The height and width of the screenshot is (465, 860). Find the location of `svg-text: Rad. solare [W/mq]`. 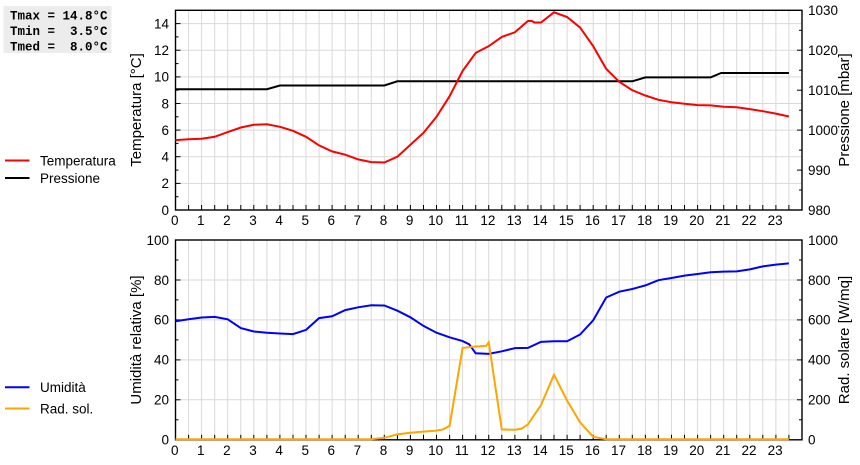

svg-text: Rad. solare [W/mq] is located at coordinates (844, 340).